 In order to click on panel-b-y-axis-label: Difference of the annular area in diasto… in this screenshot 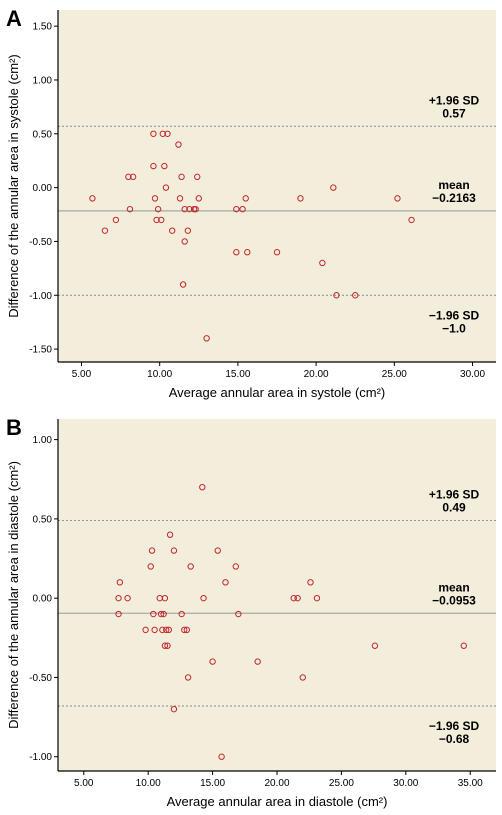, I will do `click(13, 595)`.